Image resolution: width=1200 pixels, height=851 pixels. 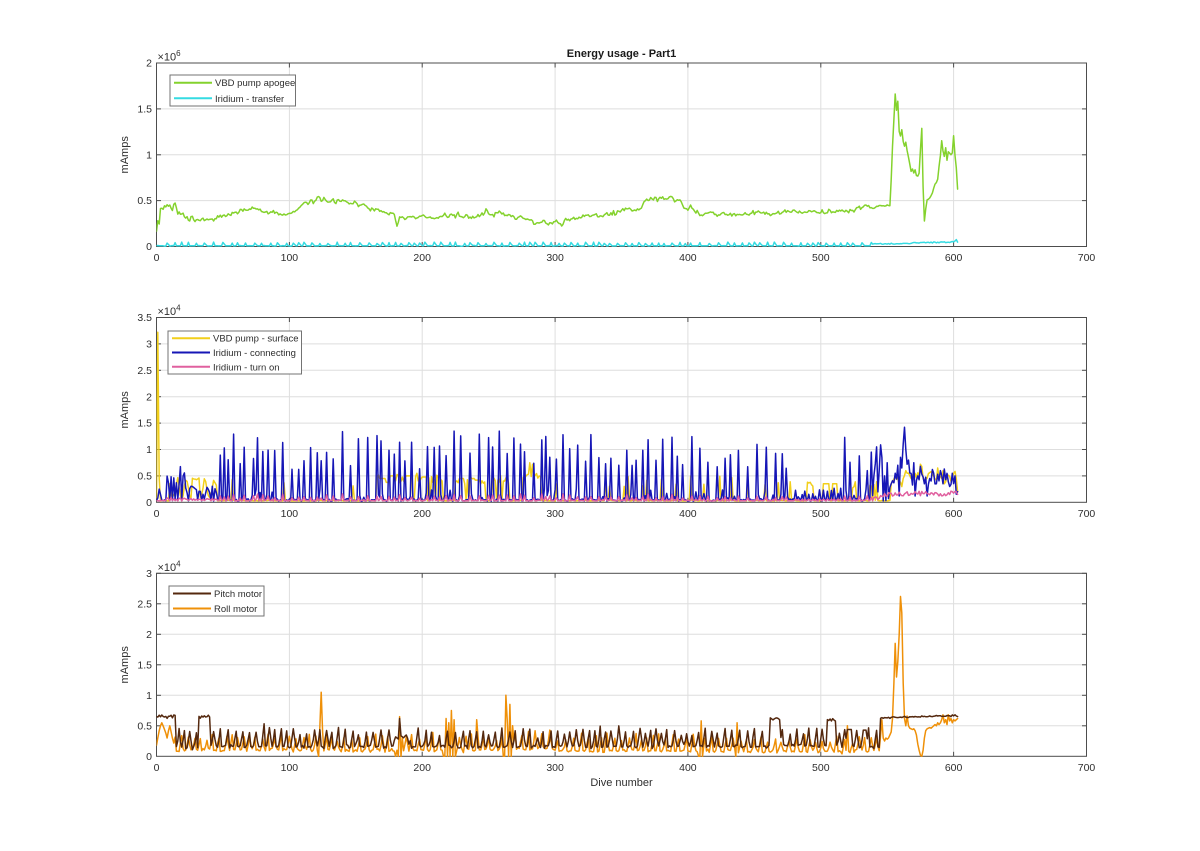 What do you see at coordinates (621, 783) in the screenshot?
I see `svg-text: Dive number` at bounding box center [621, 783].